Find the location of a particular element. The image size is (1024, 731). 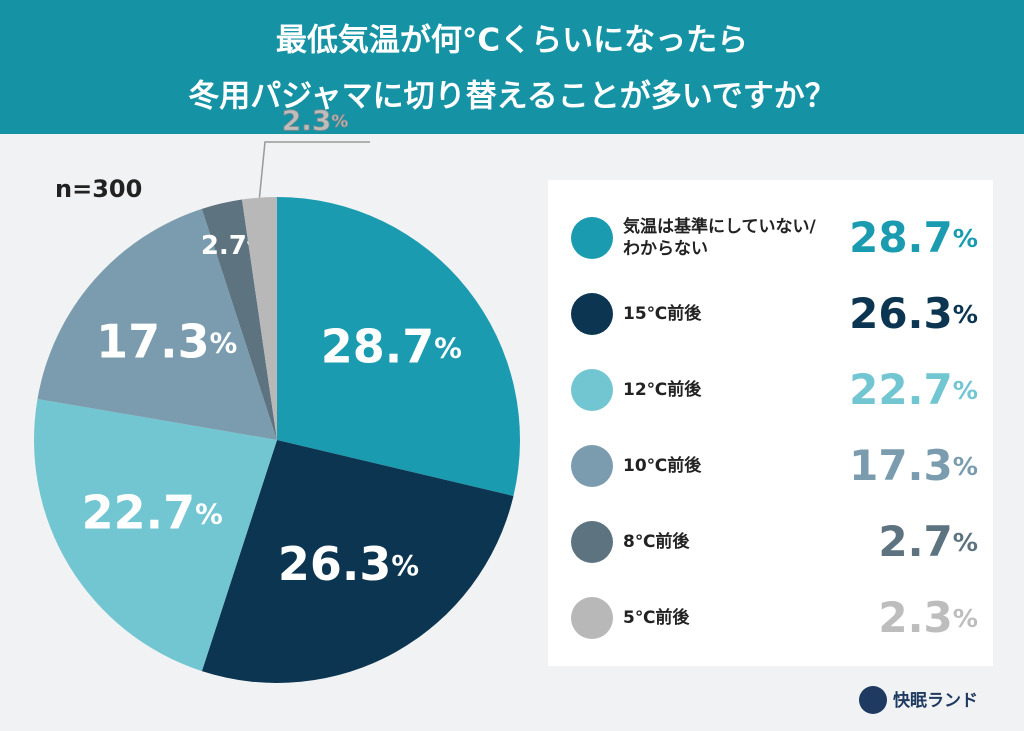

sample-size: n=300 is located at coordinates (98, 189).